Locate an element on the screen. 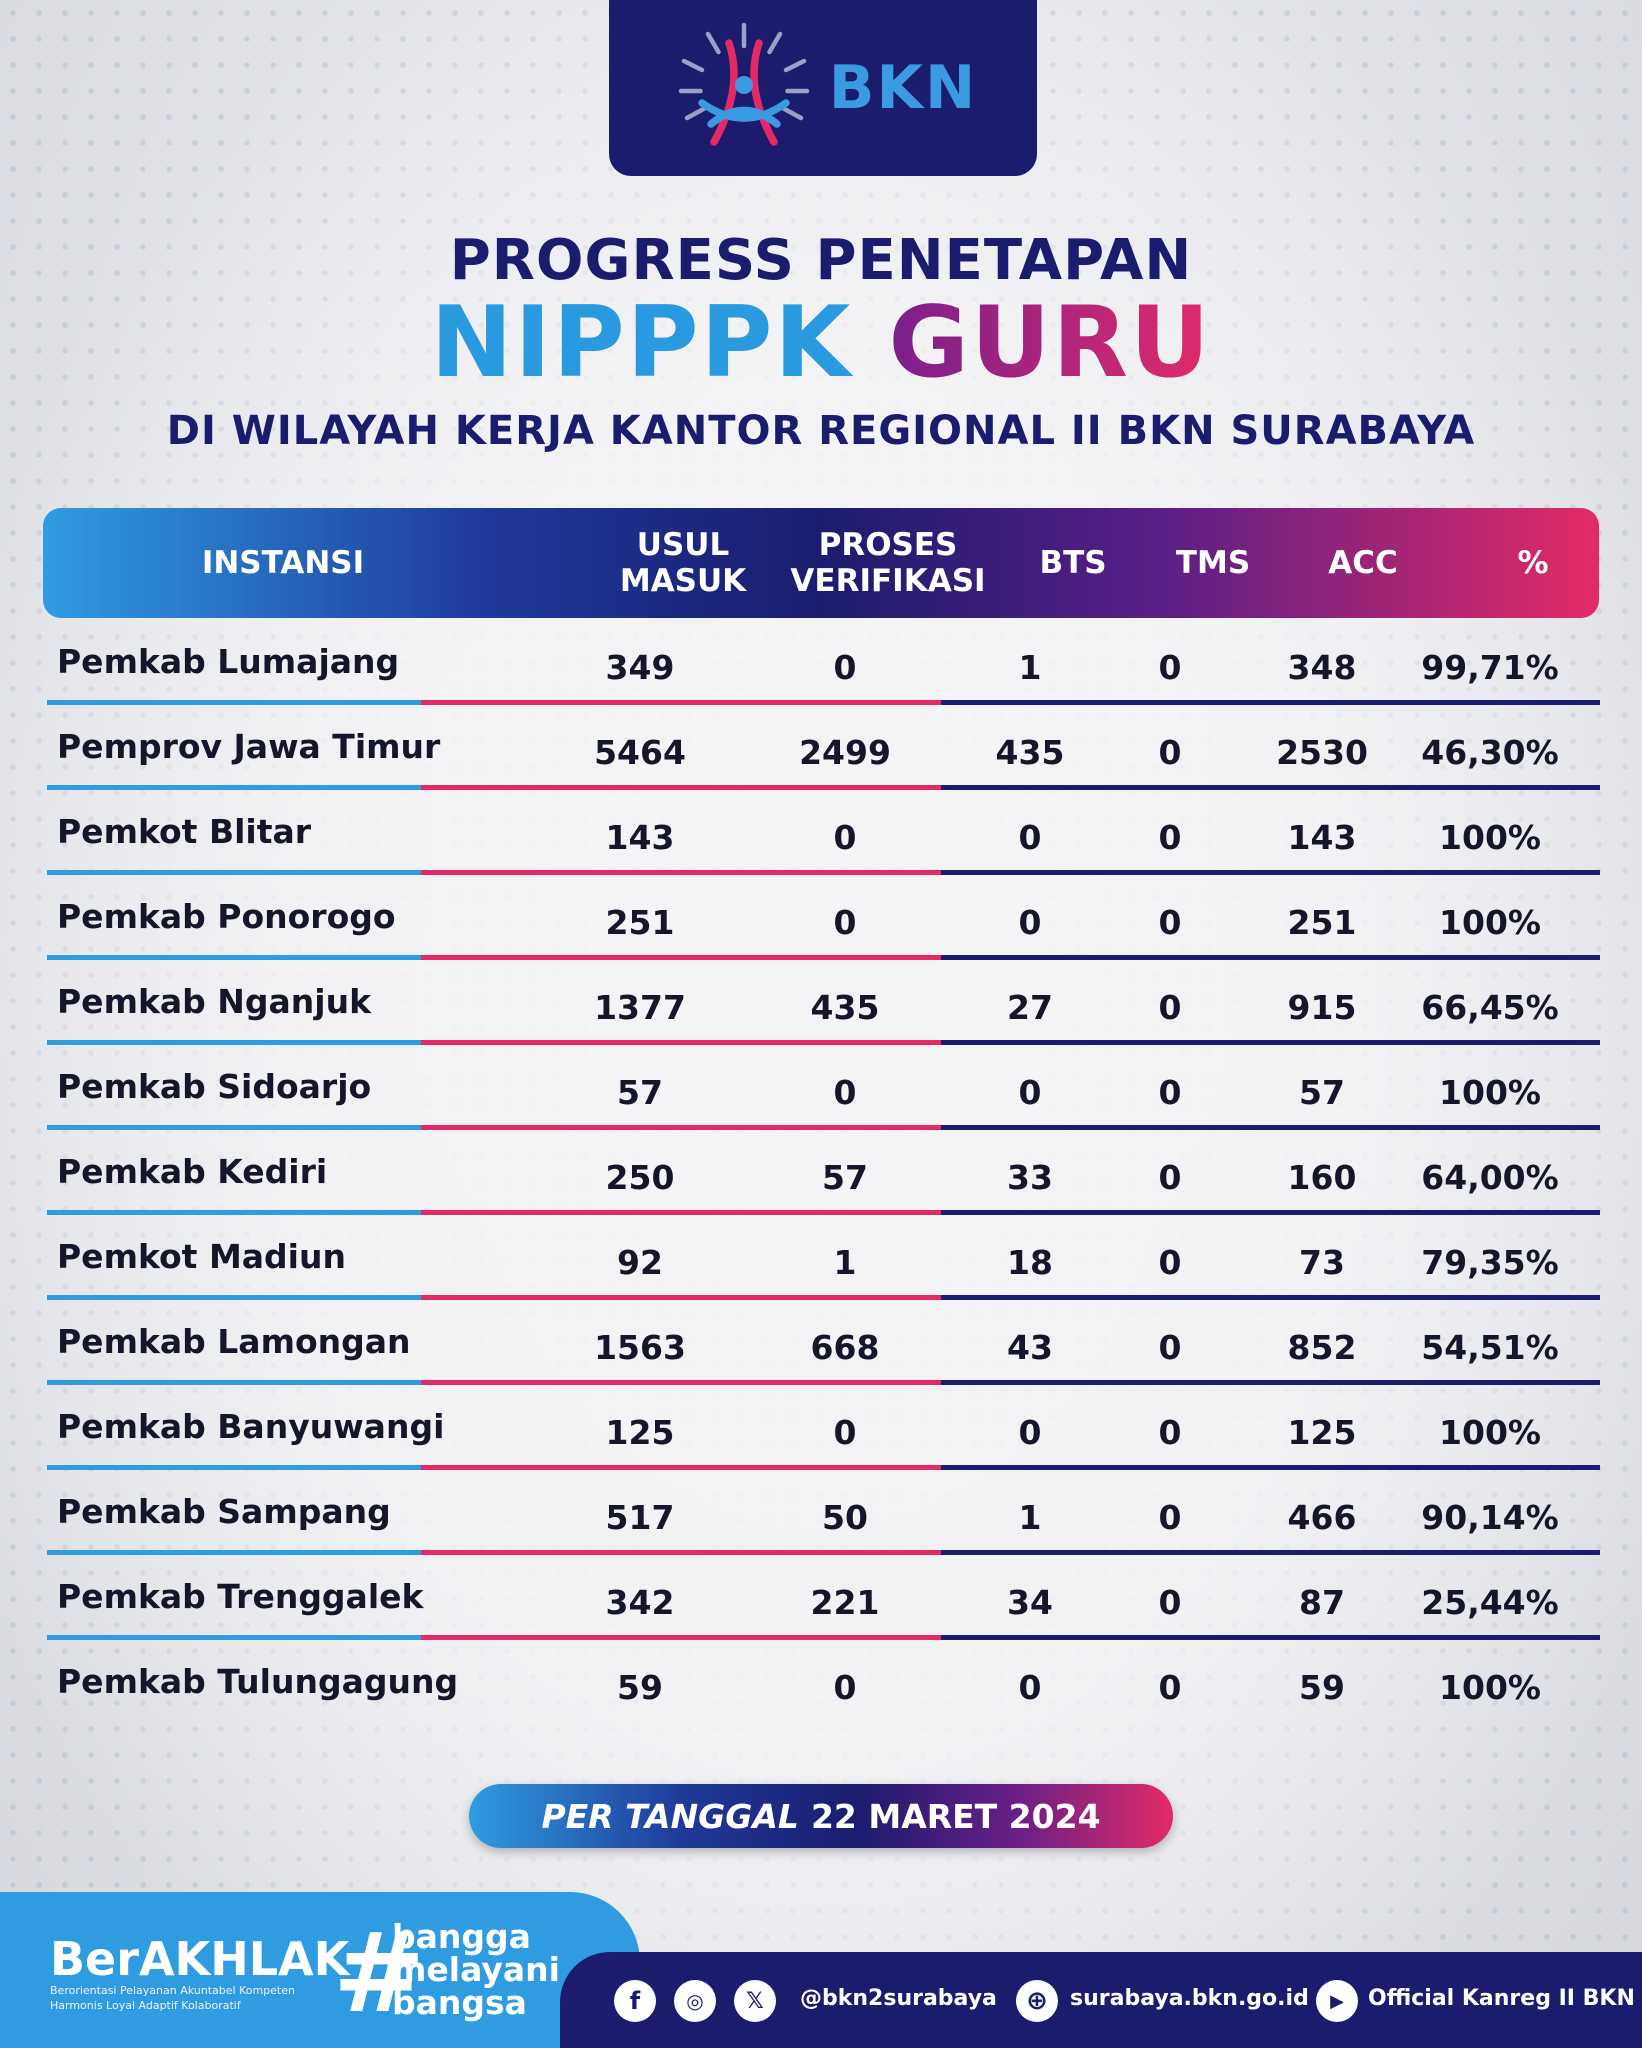 The height and width of the screenshot is (2048, 1642). cell-acc: 915 is located at coordinates (1322, 1007).